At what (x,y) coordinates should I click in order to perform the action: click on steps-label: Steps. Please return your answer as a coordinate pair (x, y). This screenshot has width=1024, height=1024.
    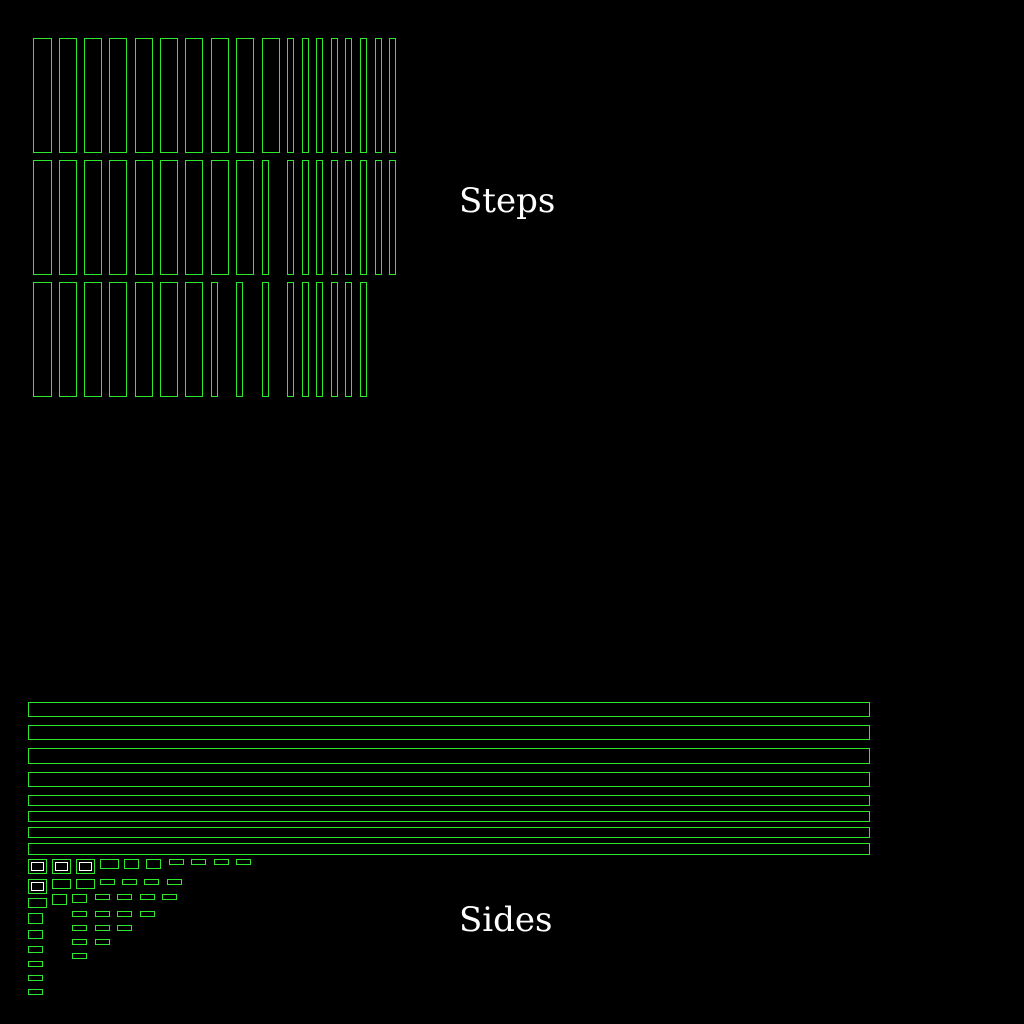
    Looking at the image, I should click on (507, 201).